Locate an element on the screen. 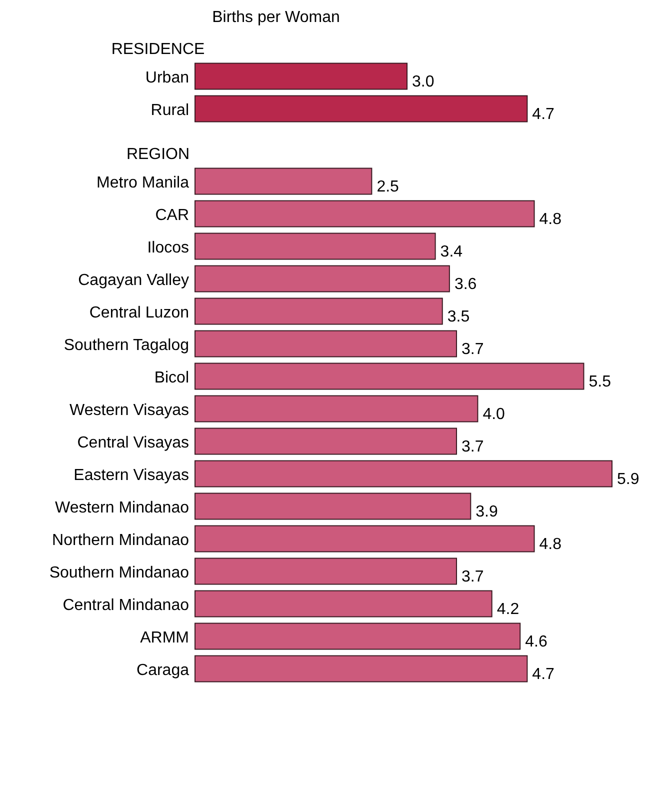  chart-title: Births per Woman is located at coordinates (276, 17).